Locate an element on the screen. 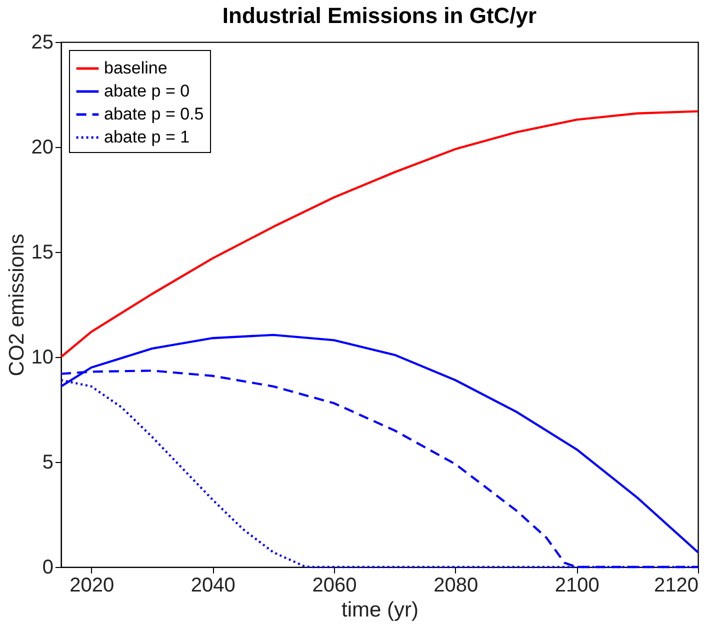  chart-title: Industrial Emissions in GtC/yr is located at coordinates (380, 15).